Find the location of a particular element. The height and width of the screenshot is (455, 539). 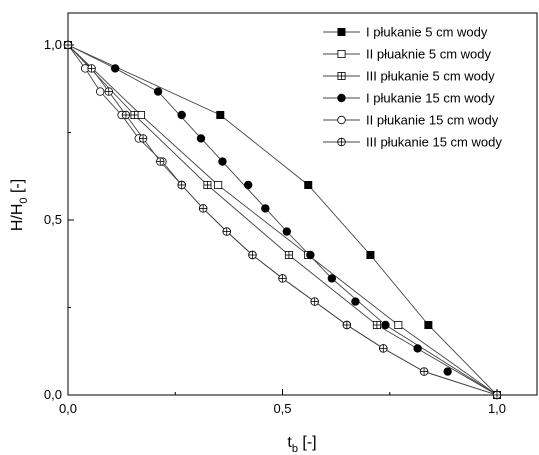

x-tick-label: 0,5 is located at coordinates (282, 408).